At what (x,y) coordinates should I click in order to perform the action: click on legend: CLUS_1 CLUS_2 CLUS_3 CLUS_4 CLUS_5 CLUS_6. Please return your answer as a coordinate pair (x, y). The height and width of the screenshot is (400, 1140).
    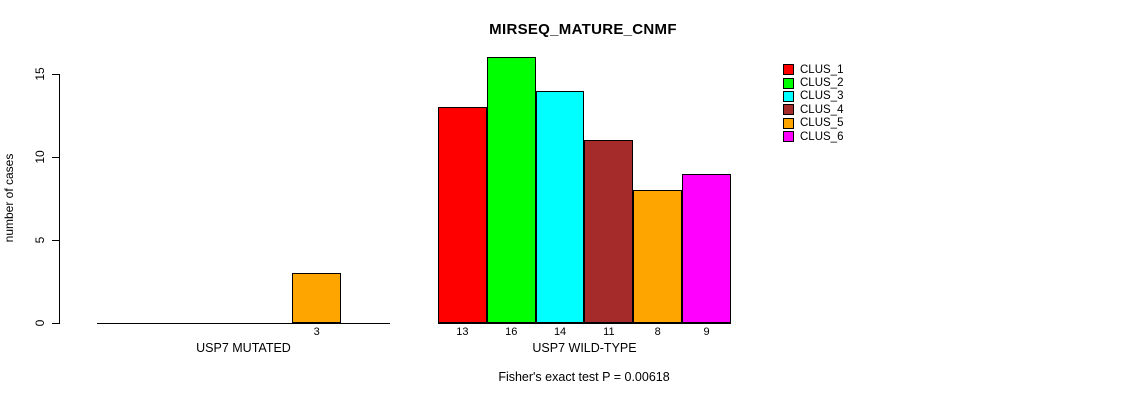
    Looking at the image, I should click on (813, 103).